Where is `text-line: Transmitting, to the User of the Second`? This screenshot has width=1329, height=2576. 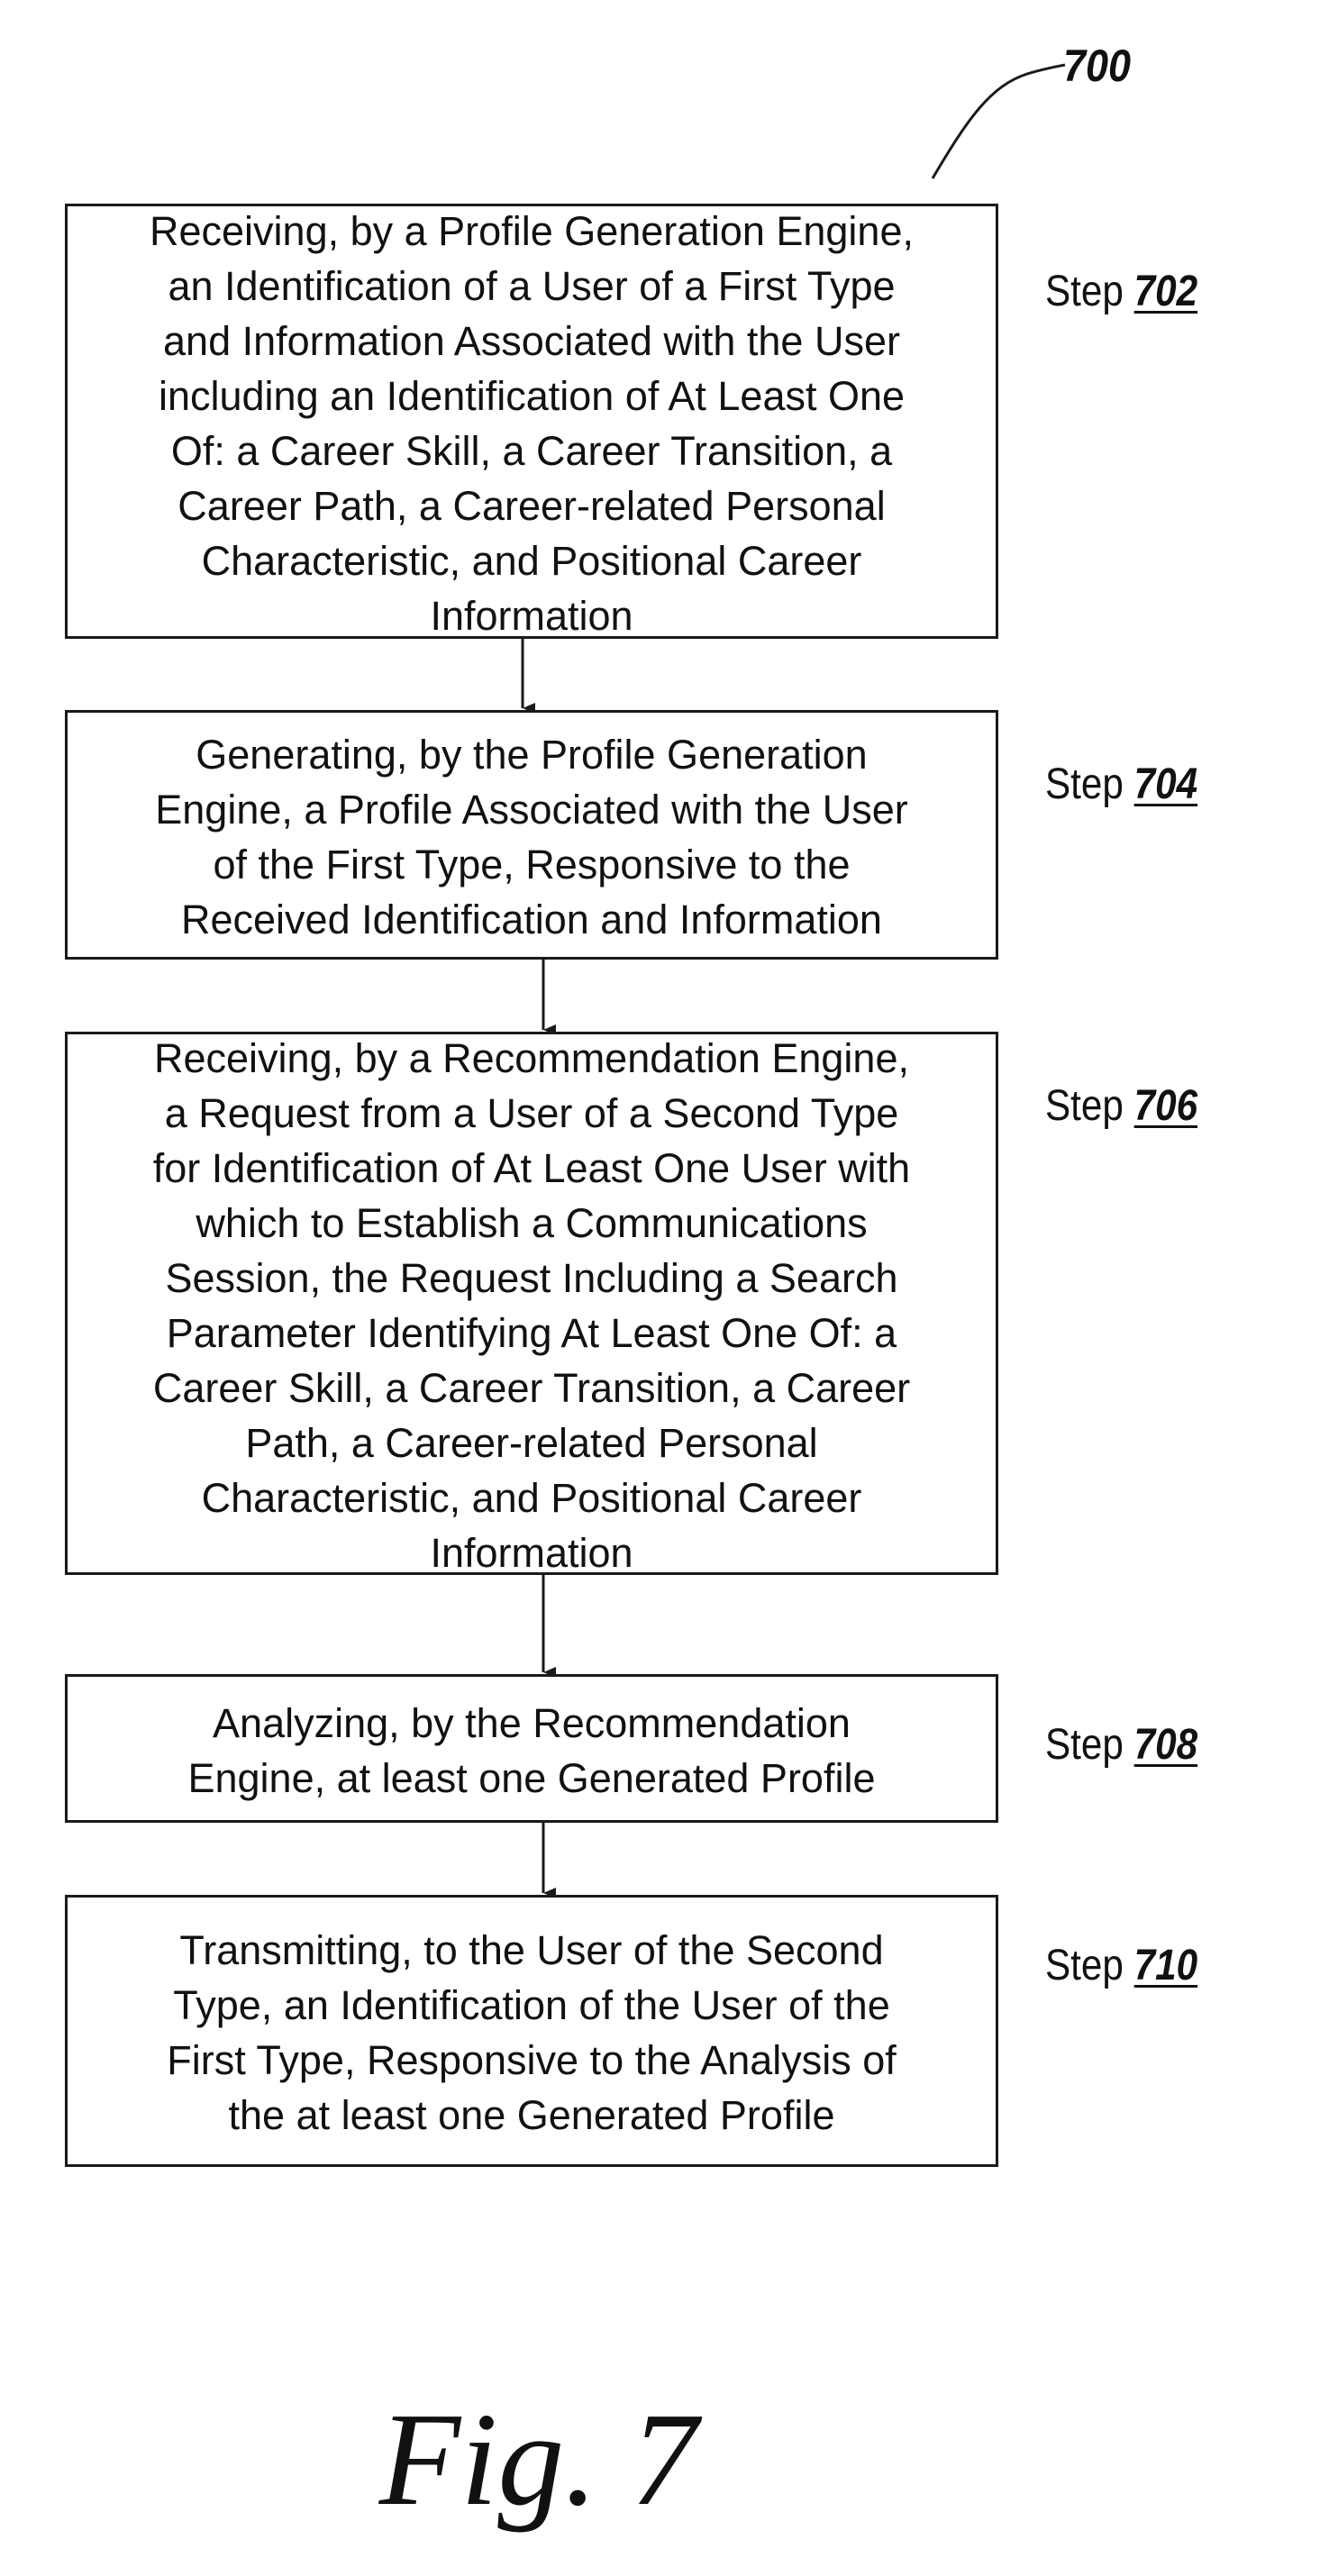 text-line: Transmitting, to the User of the Second is located at coordinates (532, 1950).